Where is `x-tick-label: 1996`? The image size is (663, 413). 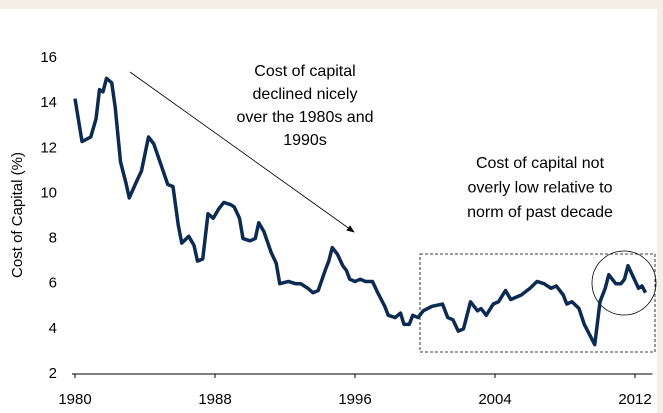 x-tick-label: 1996 is located at coordinates (354, 399).